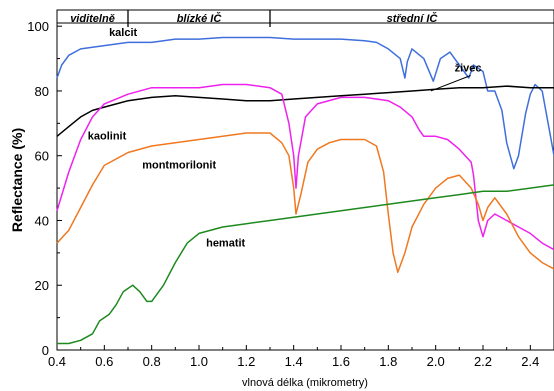 Image resolution: width=554 pixels, height=391 pixels. What do you see at coordinates (450, 83) in the screenshot?
I see `series-label-pointer` at bounding box center [450, 83].